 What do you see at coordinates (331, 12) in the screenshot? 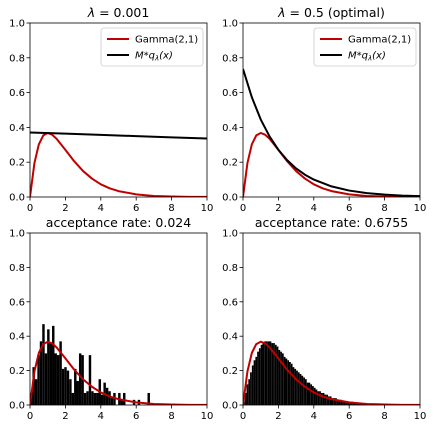
I see `panel-title: λ = 0.5 (optimal)` at bounding box center [331, 12].